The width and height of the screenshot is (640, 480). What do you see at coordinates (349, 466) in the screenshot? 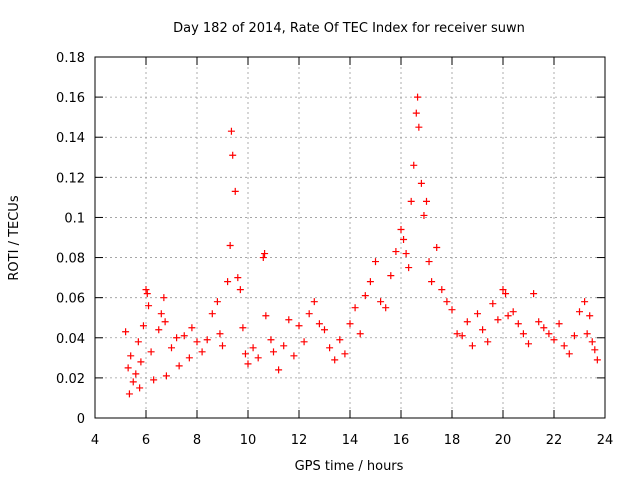
I see `x-axis-label: GPS time / hours` at bounding box center [349, 466].